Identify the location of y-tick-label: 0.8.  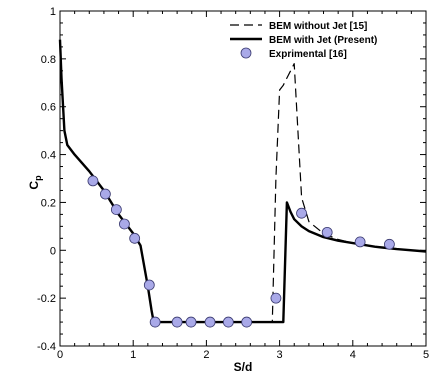
(48, 60).